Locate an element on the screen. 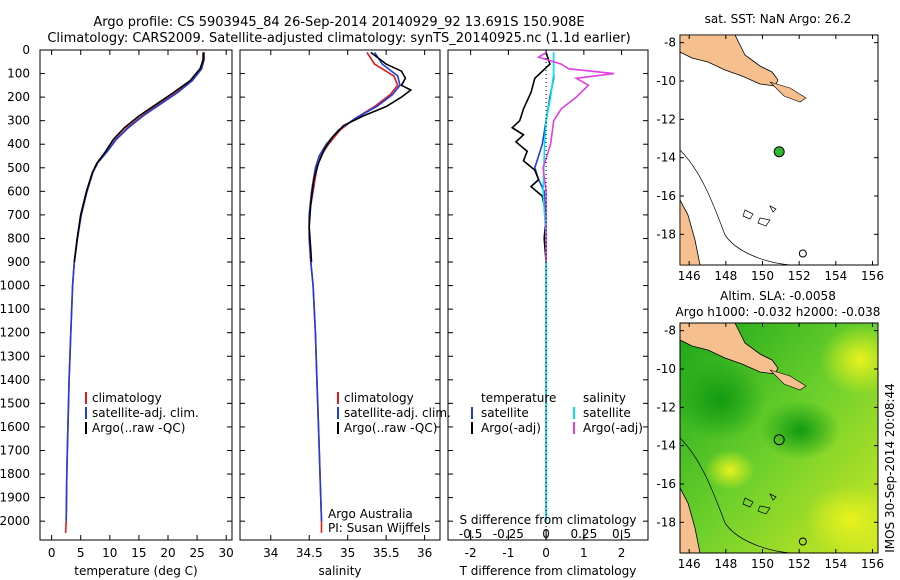 Image resolution: width=900 pixels, height=580 pixels. sla-low-w is located at coordinates (722, 400).